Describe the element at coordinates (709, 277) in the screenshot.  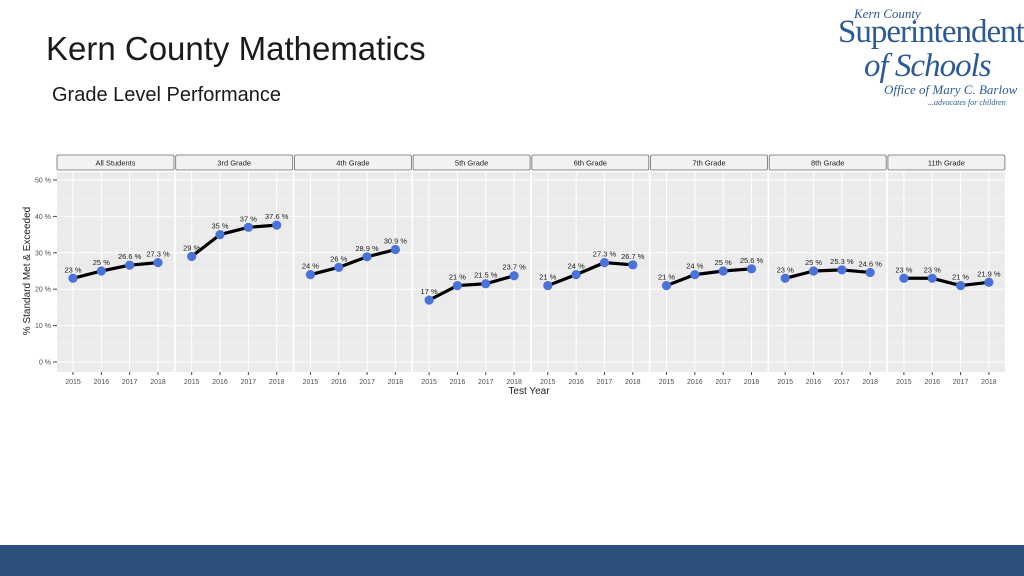
I see `series-line-7th-grade` at that location.